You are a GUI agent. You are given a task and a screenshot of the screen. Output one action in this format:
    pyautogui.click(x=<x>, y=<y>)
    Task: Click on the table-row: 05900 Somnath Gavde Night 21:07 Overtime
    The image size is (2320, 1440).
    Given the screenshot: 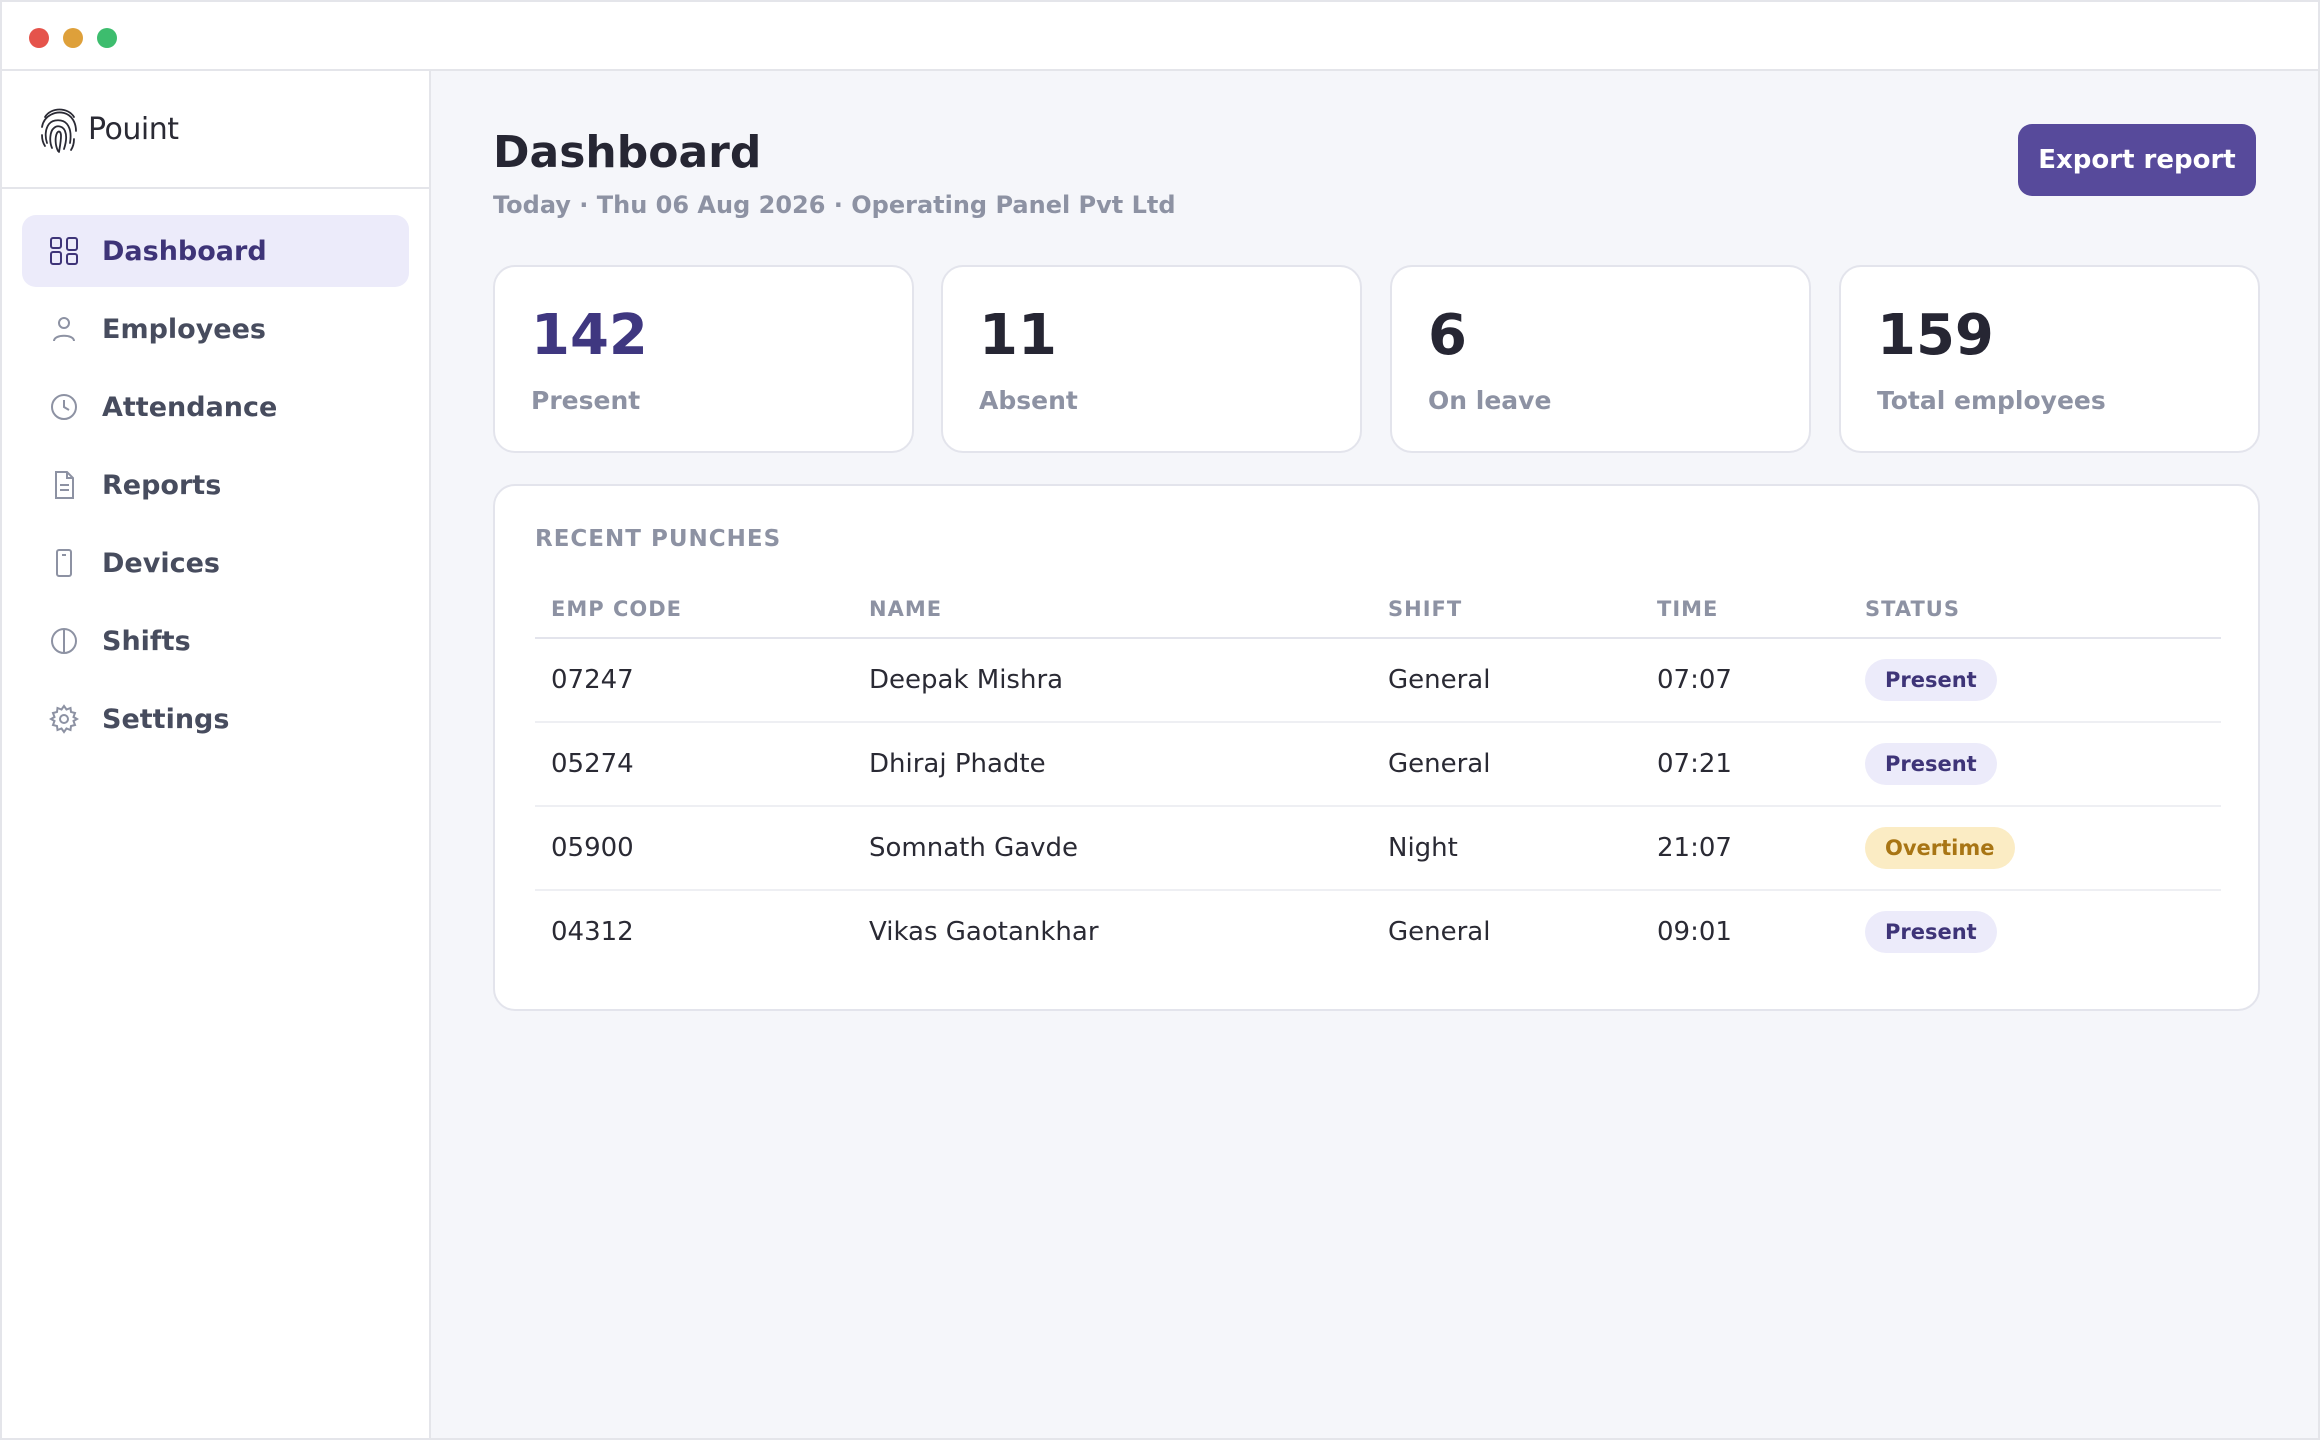 What is the action you would take?
    pyautogui.click(x=1378, y=849)
    